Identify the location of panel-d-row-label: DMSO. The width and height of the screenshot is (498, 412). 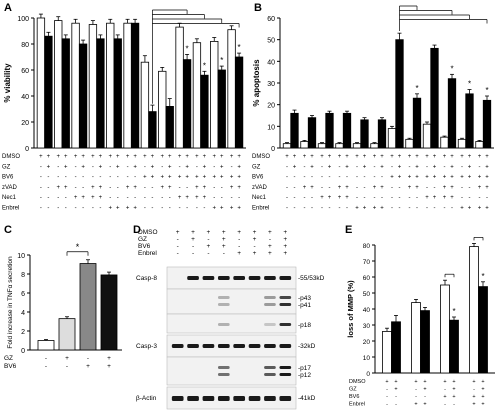
(148, 232).